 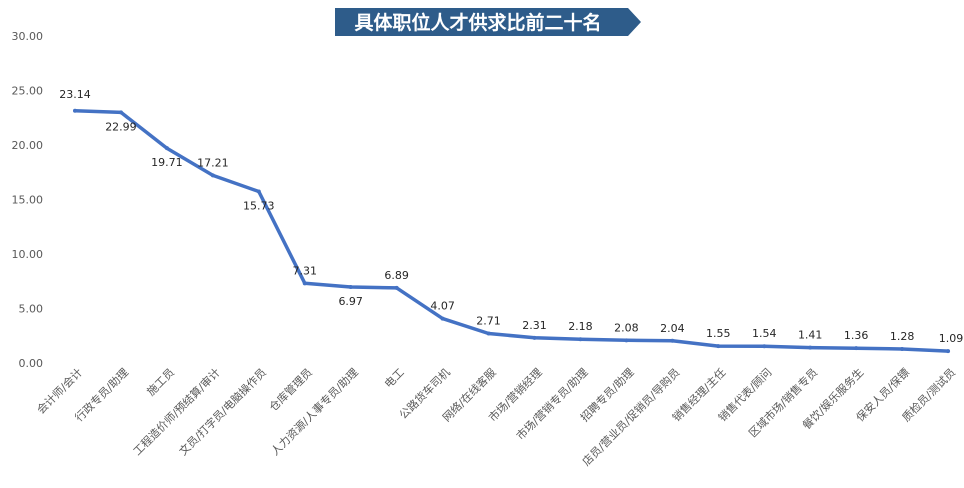 I want to click on data-label: 1.55, so click(x=718, y=333).